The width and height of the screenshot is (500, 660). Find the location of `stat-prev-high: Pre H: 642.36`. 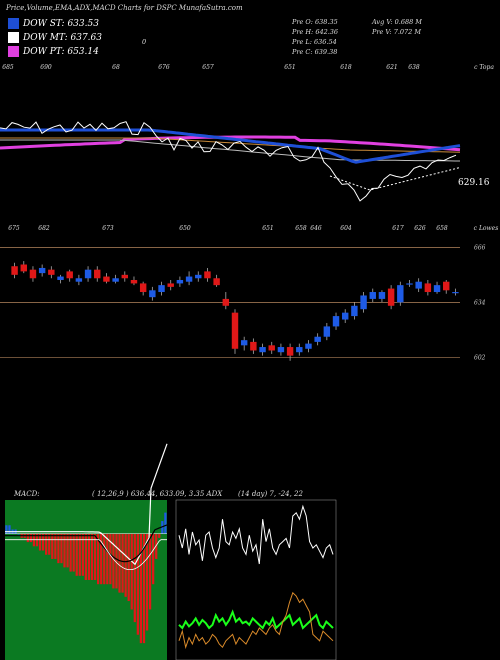

stat-prev-high: Pre H: 642.36 is located at coordinates (315, 32).